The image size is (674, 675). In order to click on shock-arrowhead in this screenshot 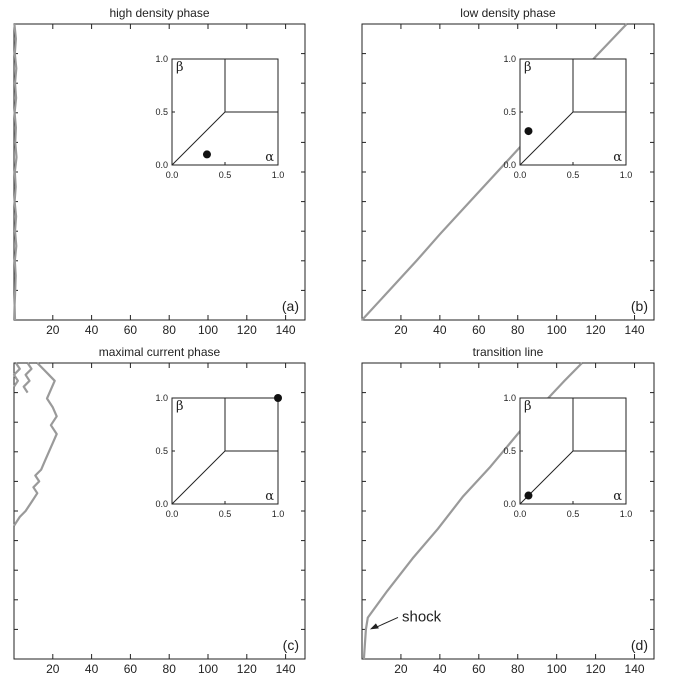, I will do `click(374, 626)`.